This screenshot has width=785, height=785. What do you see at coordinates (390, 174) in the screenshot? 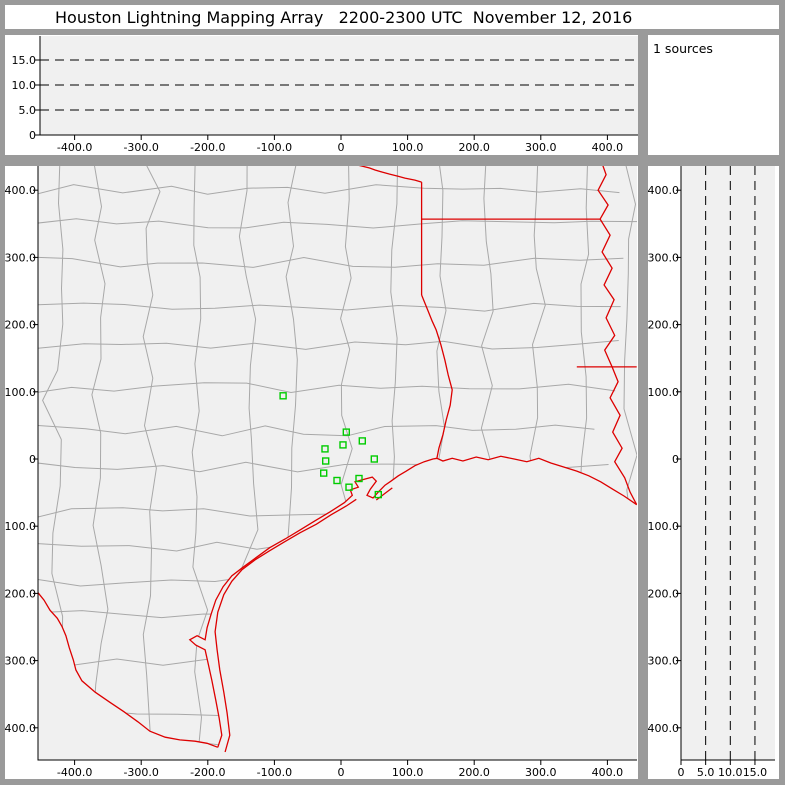
I see `red-river` at bounding box center [390, 174].